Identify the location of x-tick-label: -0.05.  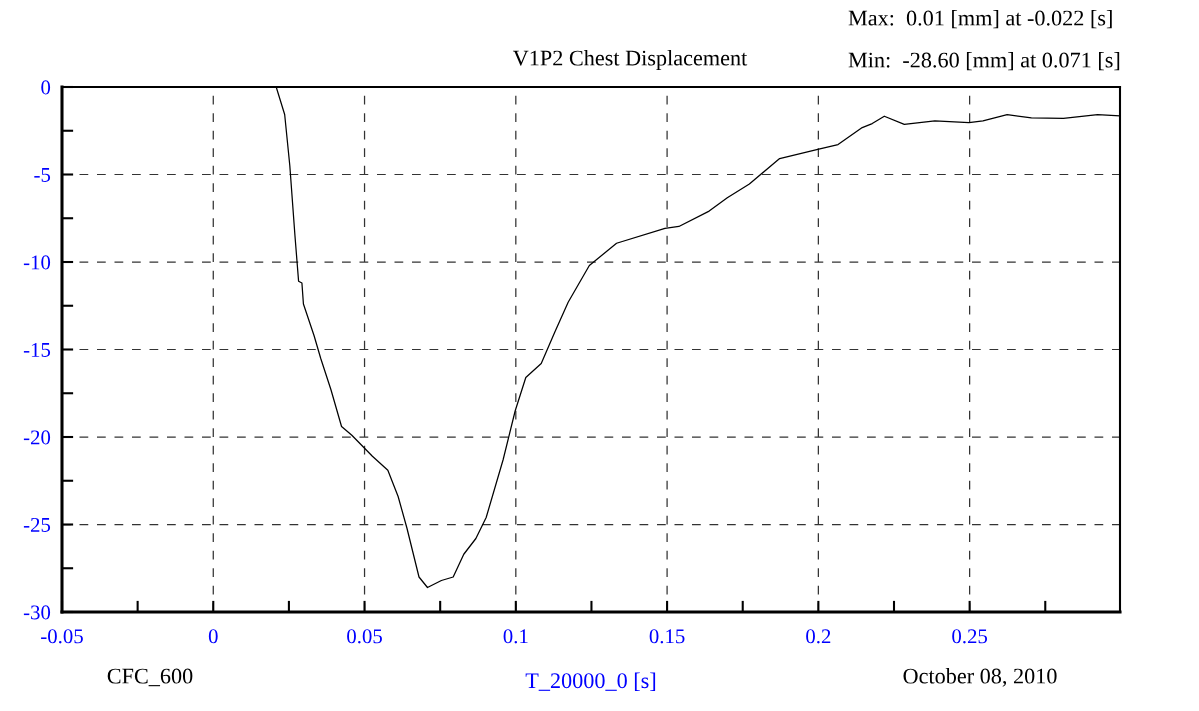
(62, 636).